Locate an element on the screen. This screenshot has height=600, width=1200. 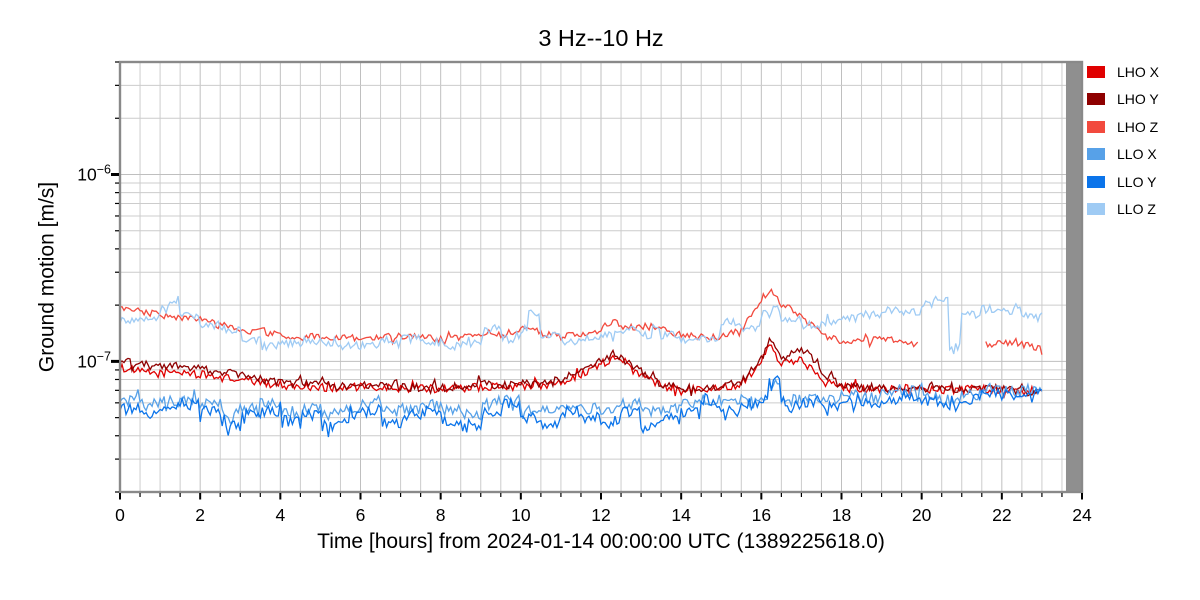
no-data-region is located at coordinates (1073, 277).